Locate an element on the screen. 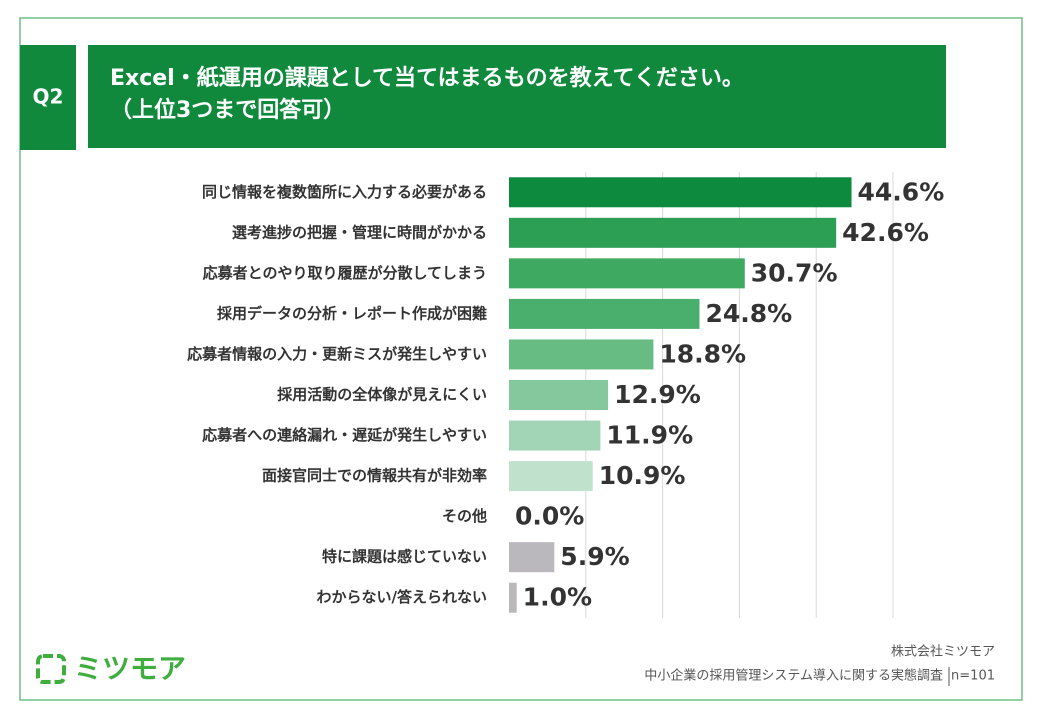 The height and width of the screenshot is (720, 1040). sample-size: n=101 is located at coordinates (973, 676).